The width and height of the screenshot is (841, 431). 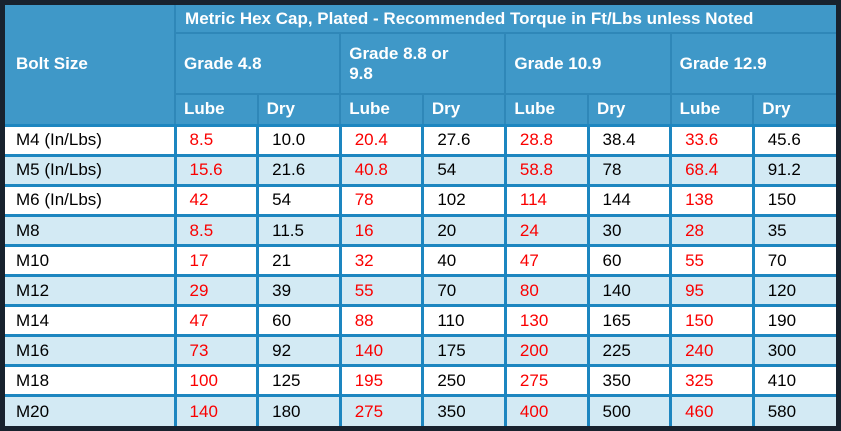 I want to click on dry-value-cell: 125, so click(x=299, y=381).